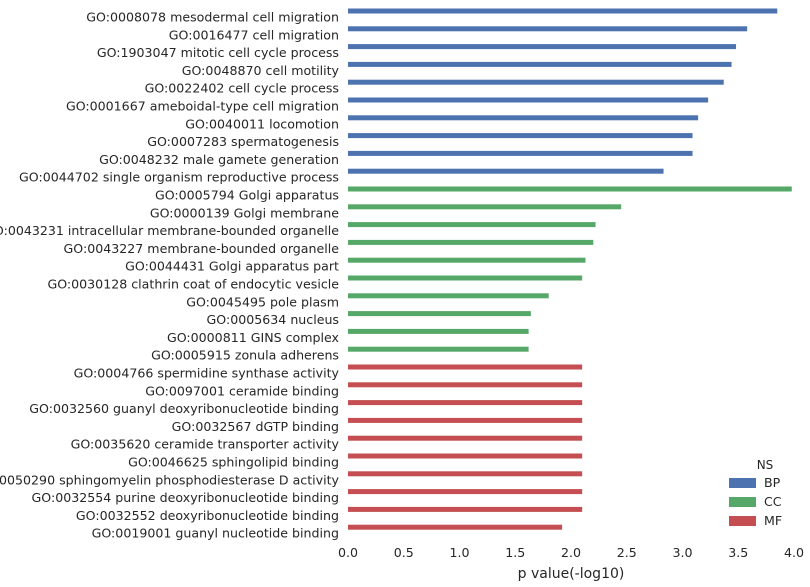 The width and height of the screenshot is (810, 587). I want to click on y-tick-label: GO:0035620 ceramide transporter activity, so click(205, 444).